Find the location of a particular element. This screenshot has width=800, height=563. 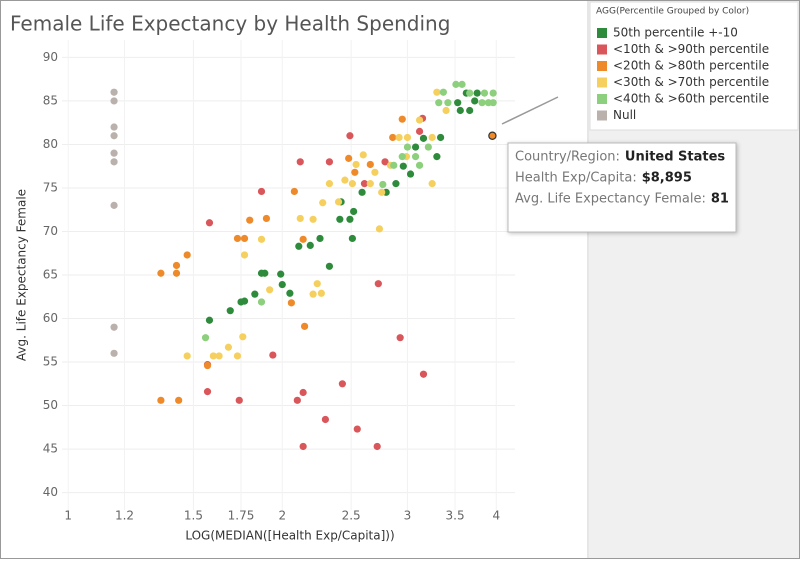

legend-label: <10th & >90th percentile is located at coordinates (691, 49).